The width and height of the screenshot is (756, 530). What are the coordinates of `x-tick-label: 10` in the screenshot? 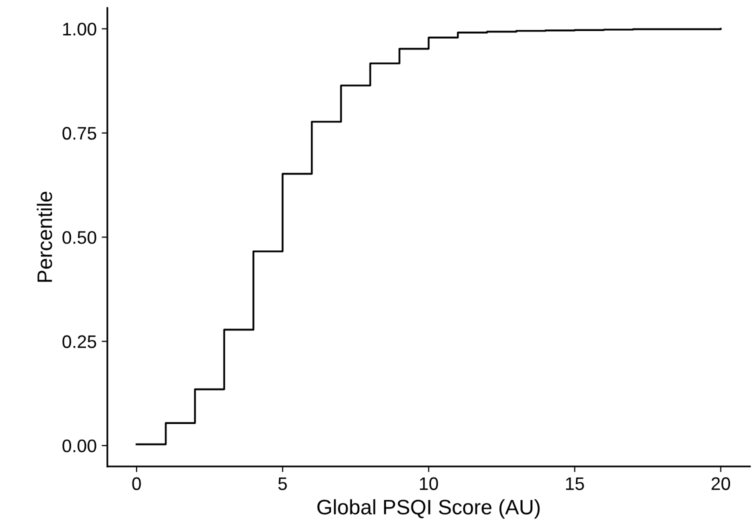 It's located at (429, 483).